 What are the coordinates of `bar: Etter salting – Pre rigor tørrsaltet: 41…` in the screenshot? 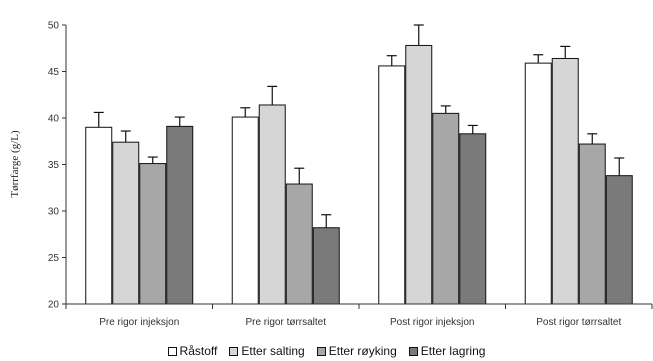 It's located at (272, 204).